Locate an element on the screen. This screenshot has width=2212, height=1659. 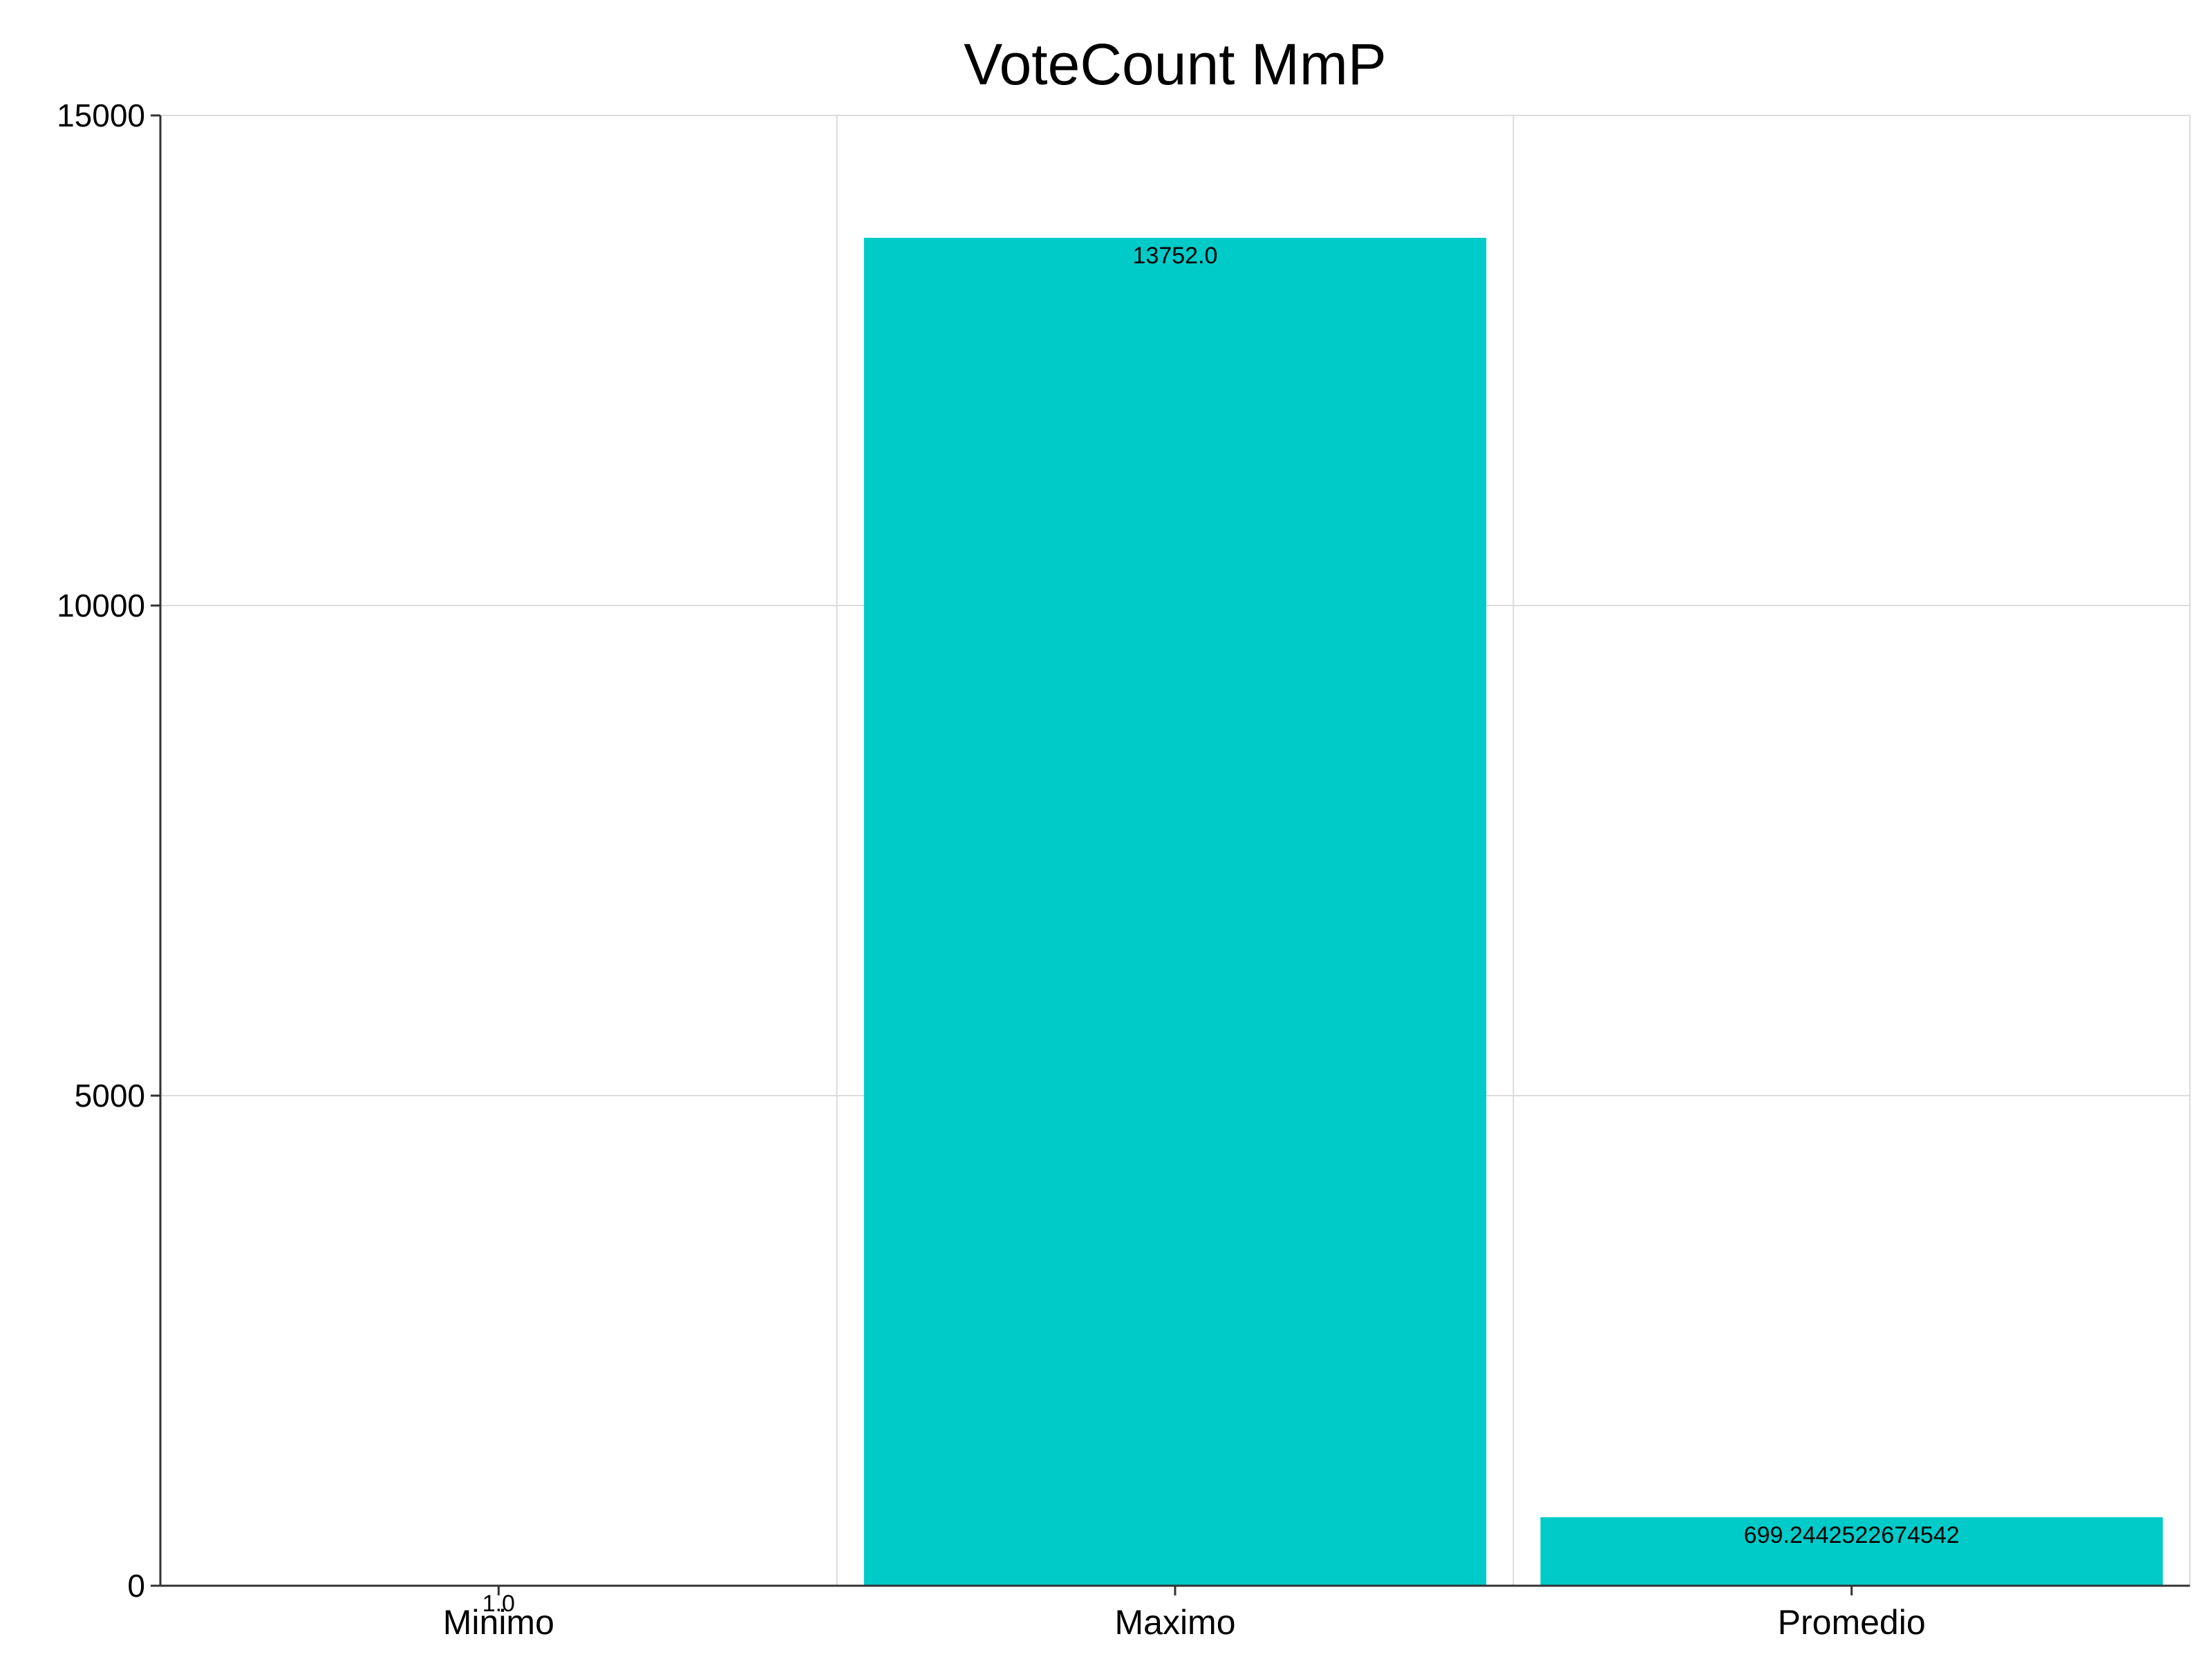
data-label-minimo: 1.0 is located at coordinates (499, 1604).